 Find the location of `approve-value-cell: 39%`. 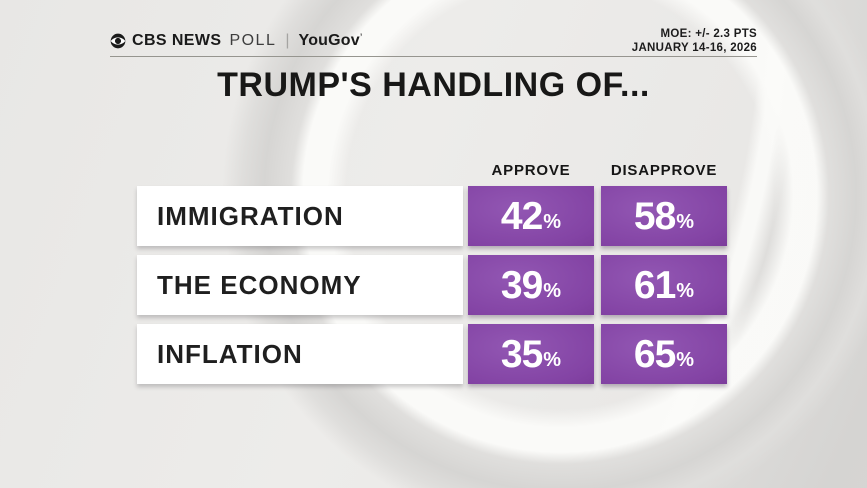

approve-value-cell: 39% is located at coordinates (531, 285).